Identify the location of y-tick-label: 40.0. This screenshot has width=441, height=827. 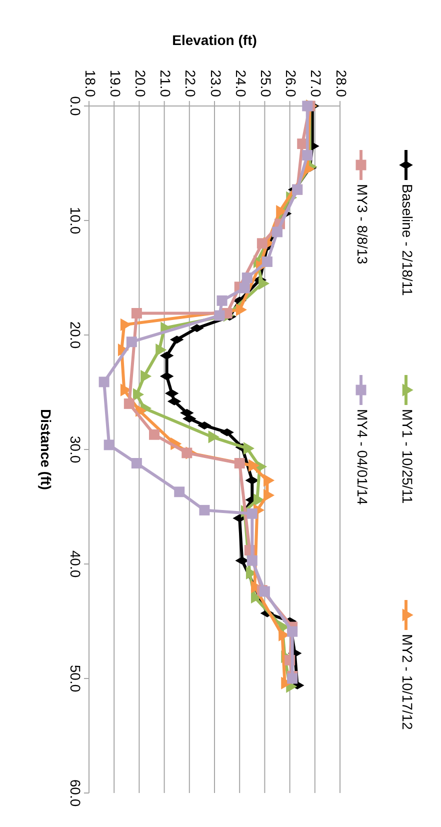
(75, 564).